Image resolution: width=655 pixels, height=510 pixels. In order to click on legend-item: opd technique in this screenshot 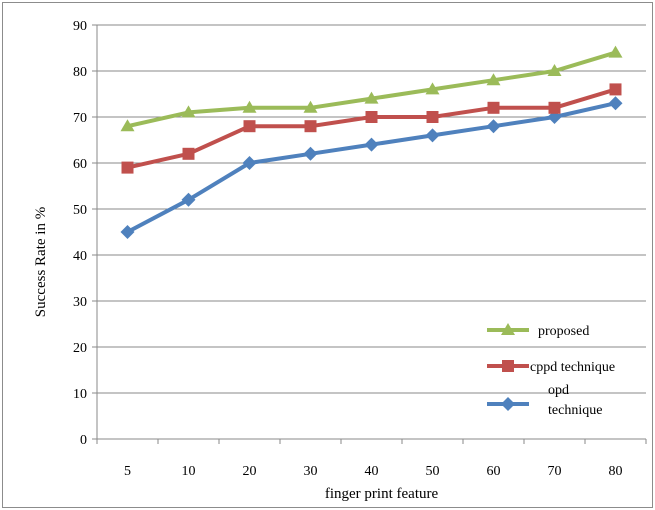, I will do `click(544, 400)`.